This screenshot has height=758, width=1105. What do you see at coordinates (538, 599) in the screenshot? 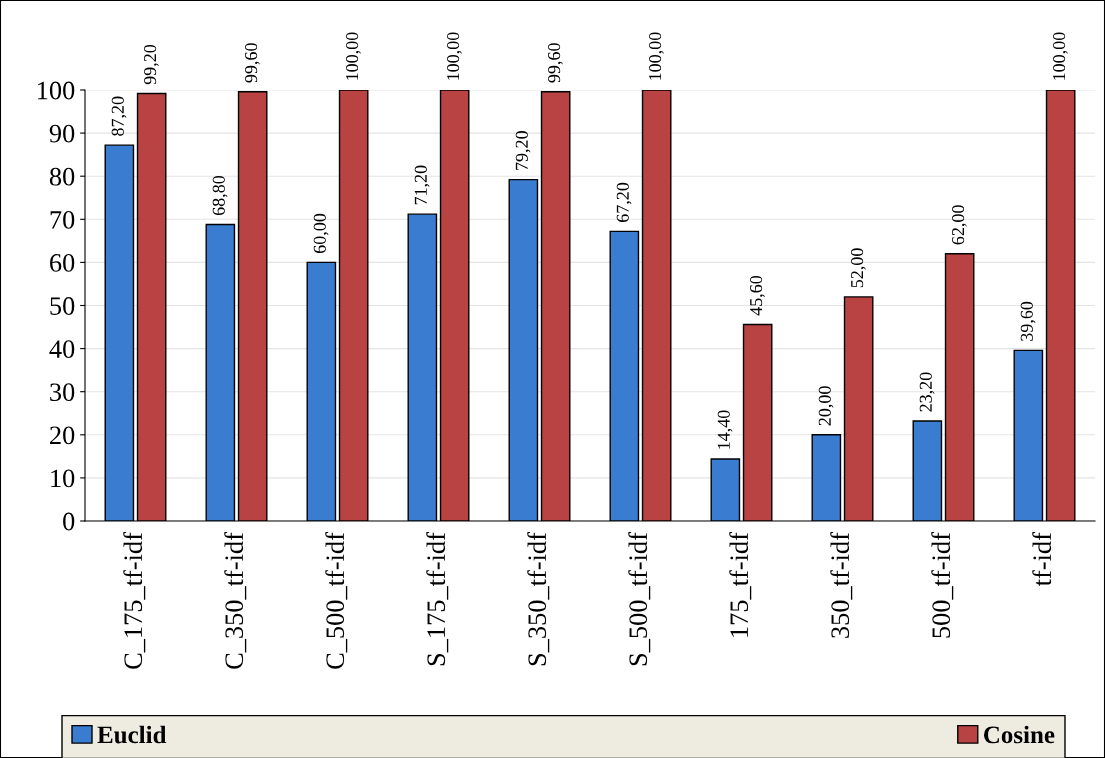
I see `x-tick-label: S_350_tf-idf` at bounding box center [538, 599].